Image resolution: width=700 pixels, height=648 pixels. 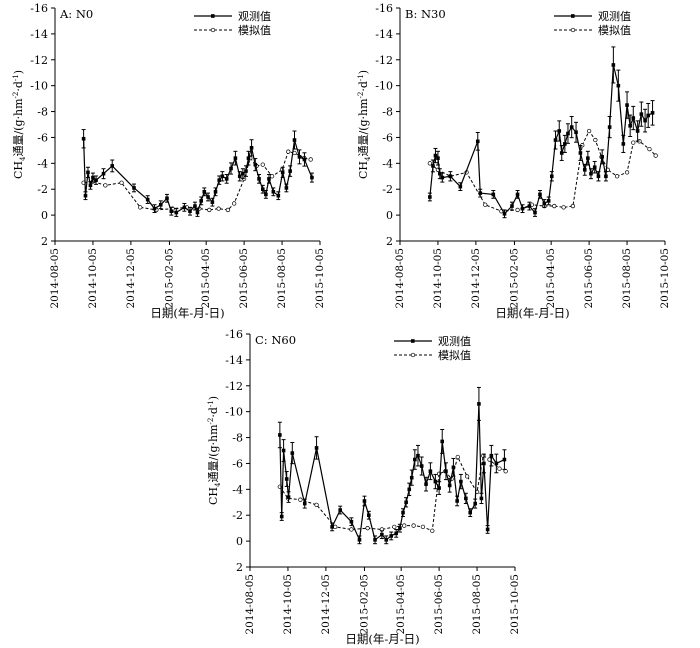 I want to click on y-tick-label: -8, so click(x=42, y=112).